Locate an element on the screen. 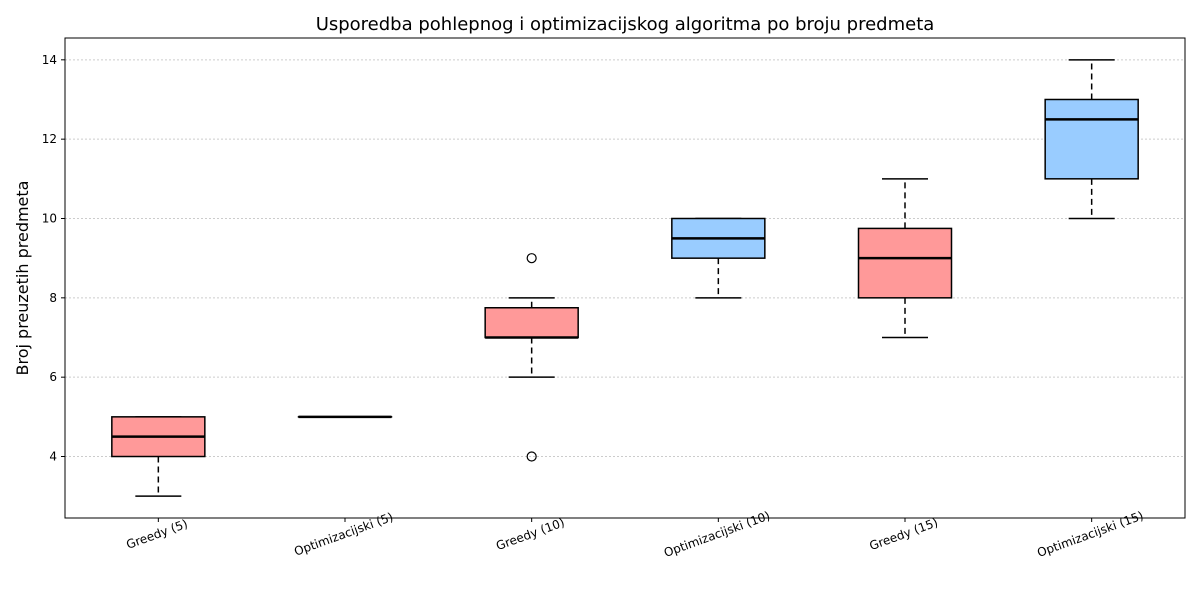 Image resolution: width=1200 pixels, height=600 pixels. x-tick-label: Greedy (15) is located at coordinates (903, 534).